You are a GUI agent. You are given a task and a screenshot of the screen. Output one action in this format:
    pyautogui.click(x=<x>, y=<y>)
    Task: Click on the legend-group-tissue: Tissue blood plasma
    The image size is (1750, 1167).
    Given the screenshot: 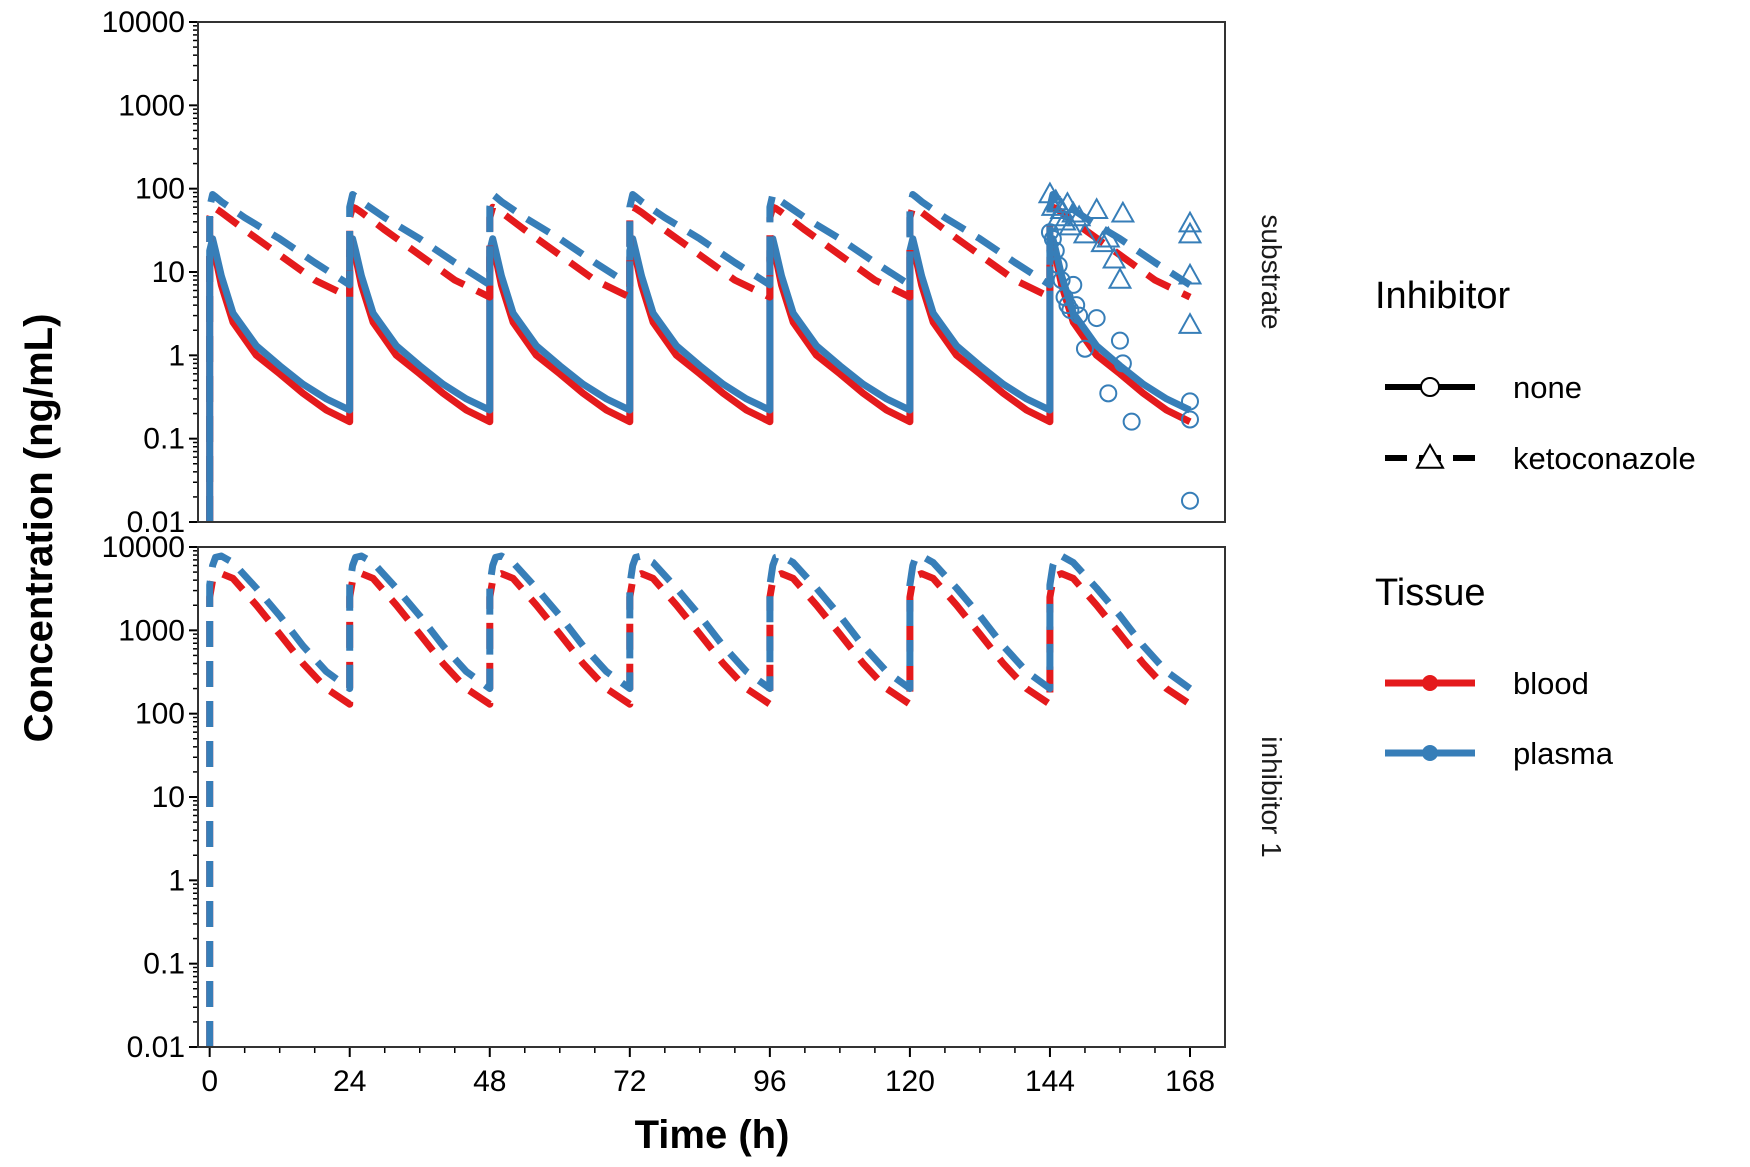 What is the action you would take?
    pyautogui.click(x=1494, y=671)
    